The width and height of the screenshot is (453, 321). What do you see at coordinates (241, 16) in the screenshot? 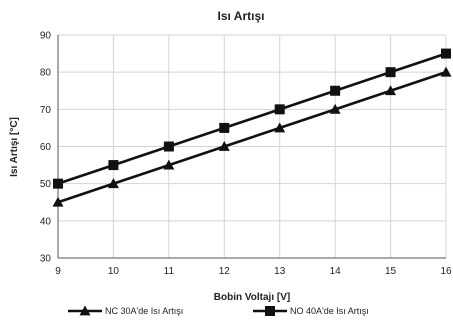
I see `chart-title: Isı Artışı` at bounding box center [241, 16].